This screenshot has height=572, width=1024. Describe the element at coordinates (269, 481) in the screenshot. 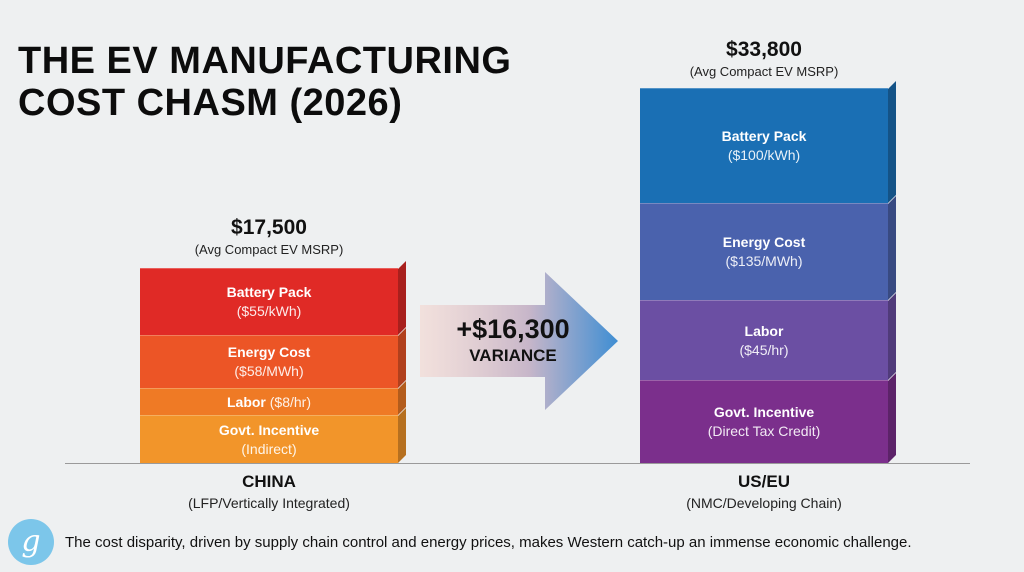

I see `category-china-label: CHINA` at that location.